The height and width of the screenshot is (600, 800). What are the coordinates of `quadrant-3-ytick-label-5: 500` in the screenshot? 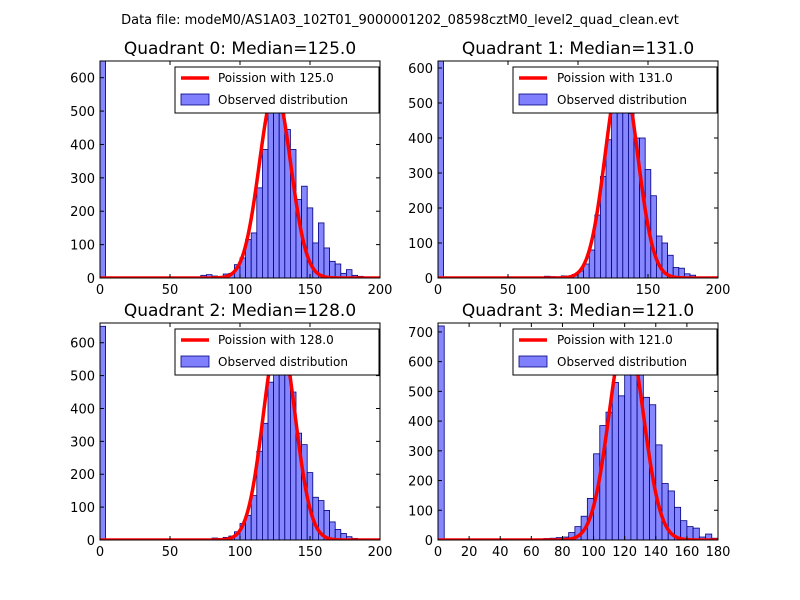 It's located at (420, 392).